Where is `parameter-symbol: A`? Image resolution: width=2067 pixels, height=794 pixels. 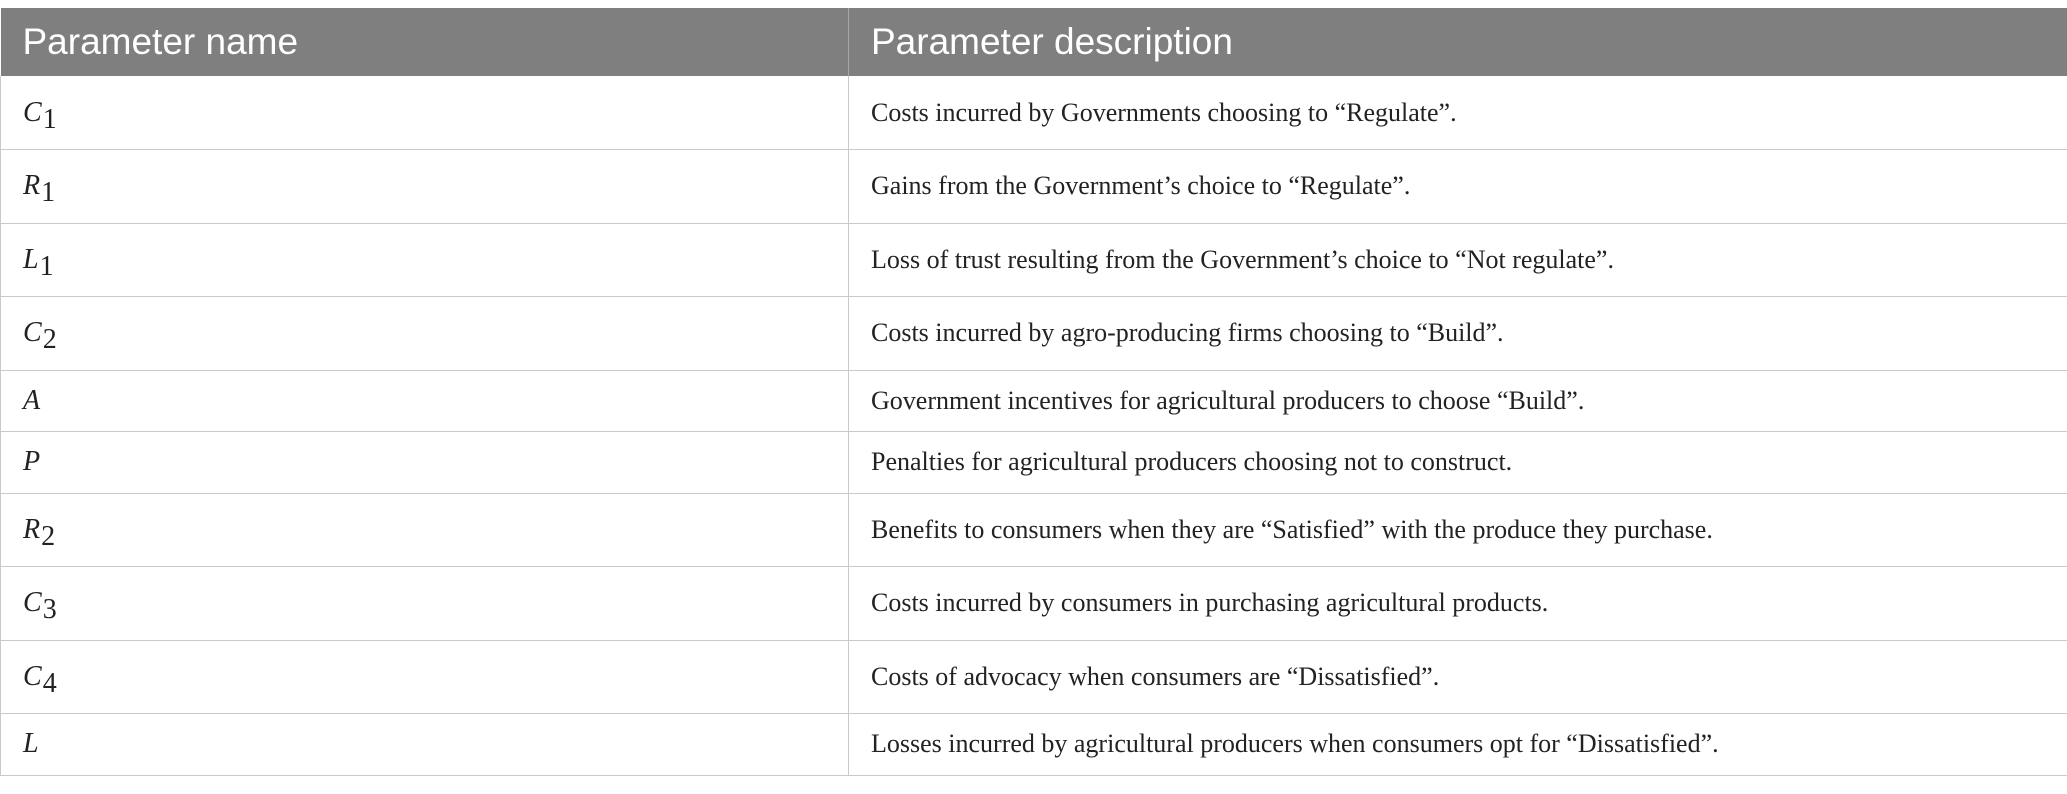 parameter-symbol: A is located at coordinates (32, 400).